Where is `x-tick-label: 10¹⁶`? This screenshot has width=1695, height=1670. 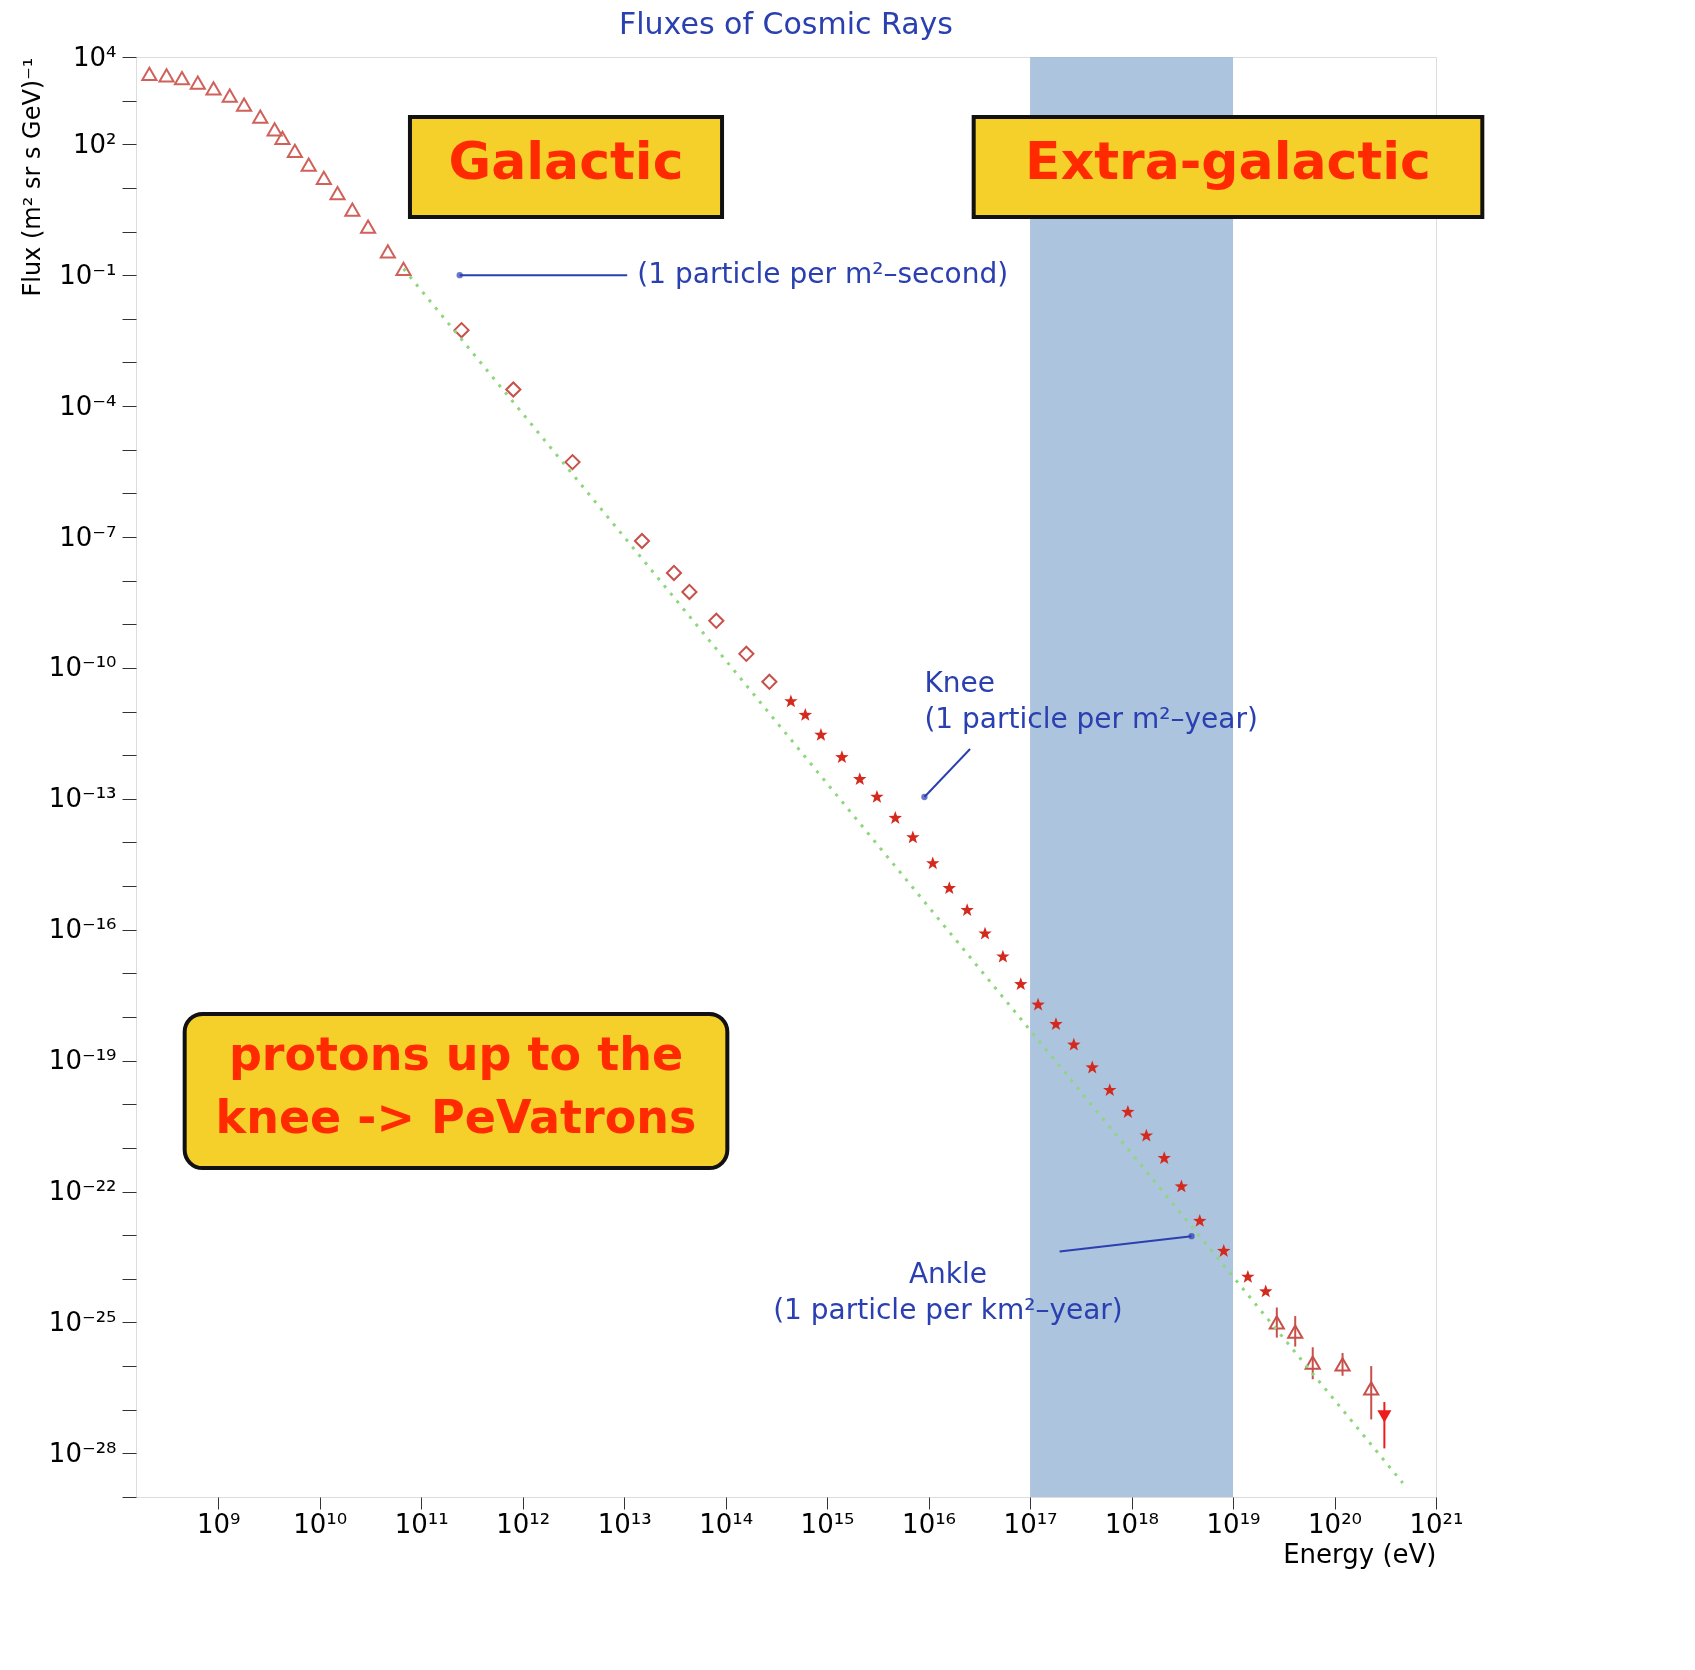 x-tick-label: 10¹⁶ is located at coordinates (929, 1523).